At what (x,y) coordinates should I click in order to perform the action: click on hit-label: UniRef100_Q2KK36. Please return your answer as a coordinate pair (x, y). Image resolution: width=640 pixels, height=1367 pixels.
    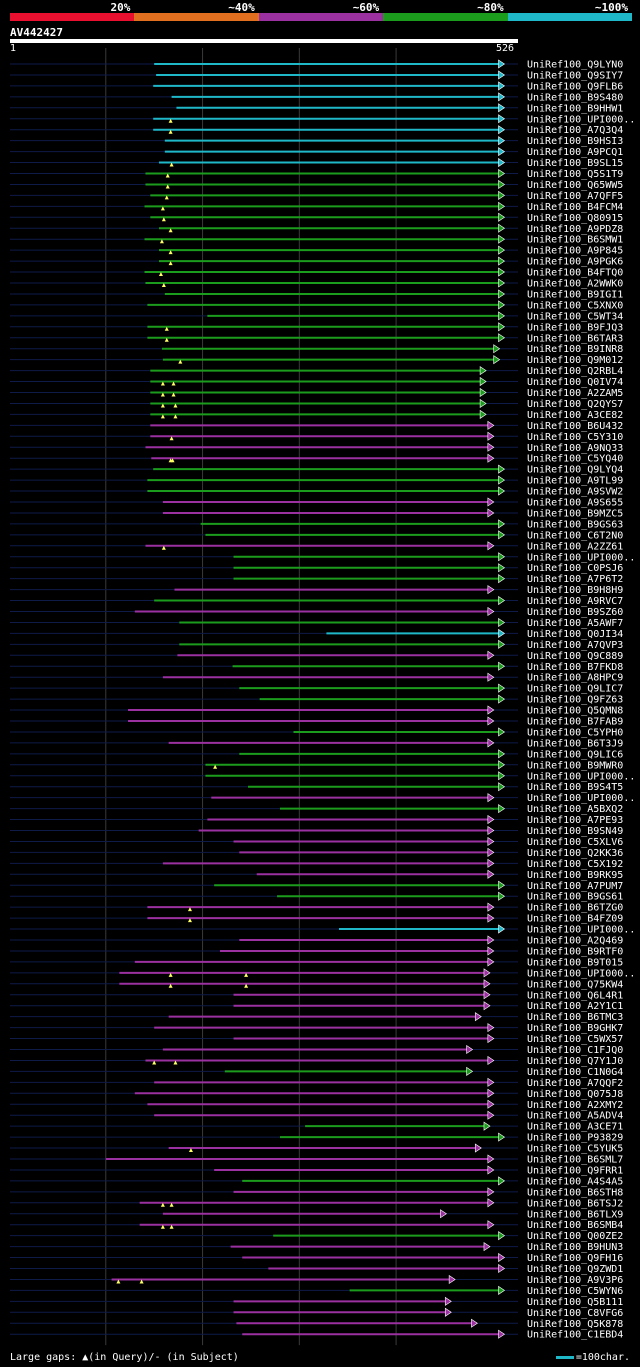
    Looking at the image, I should click on (575, 853).